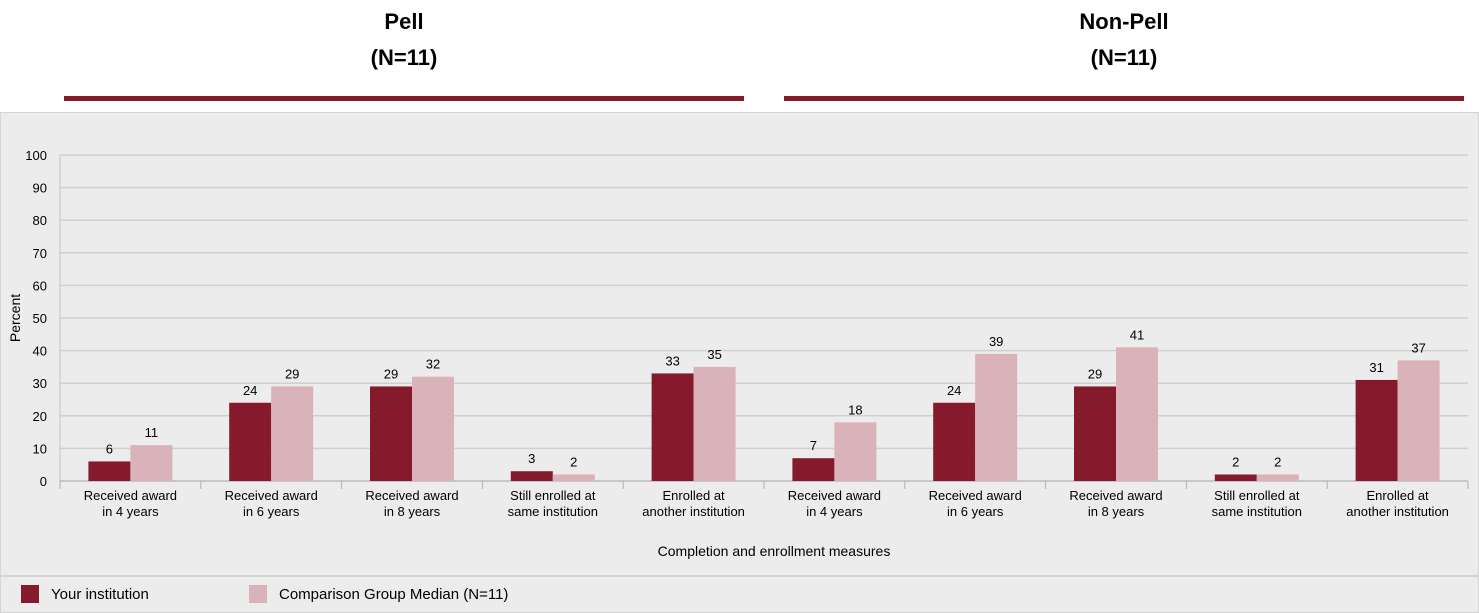  I want to click on y-tick-label: 50, so click(40, 318).